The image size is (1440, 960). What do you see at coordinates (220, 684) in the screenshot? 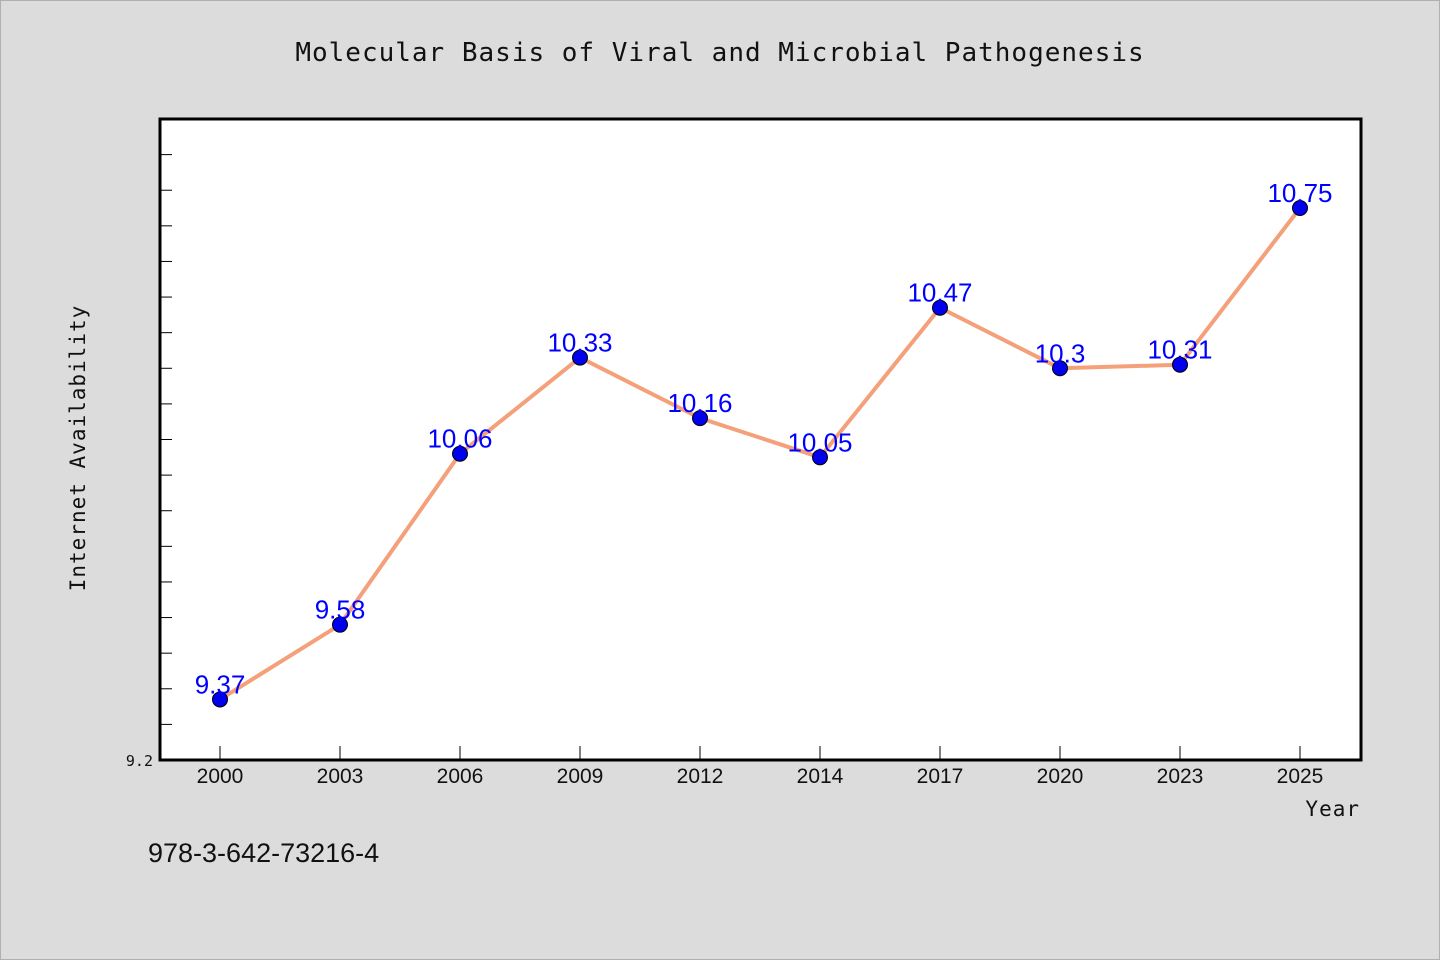
I see `data-label: 9.37` at bounding box center [220, 684].